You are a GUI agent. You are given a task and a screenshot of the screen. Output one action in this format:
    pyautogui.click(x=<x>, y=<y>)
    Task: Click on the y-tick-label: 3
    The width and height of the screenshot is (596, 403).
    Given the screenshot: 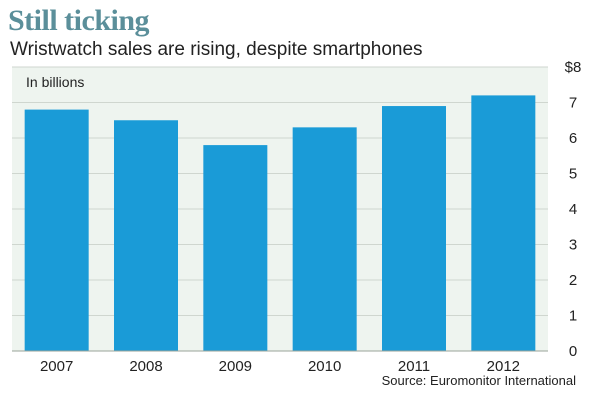 What is the action you would take?
    pyautogui.click(x=573, y=245)
    